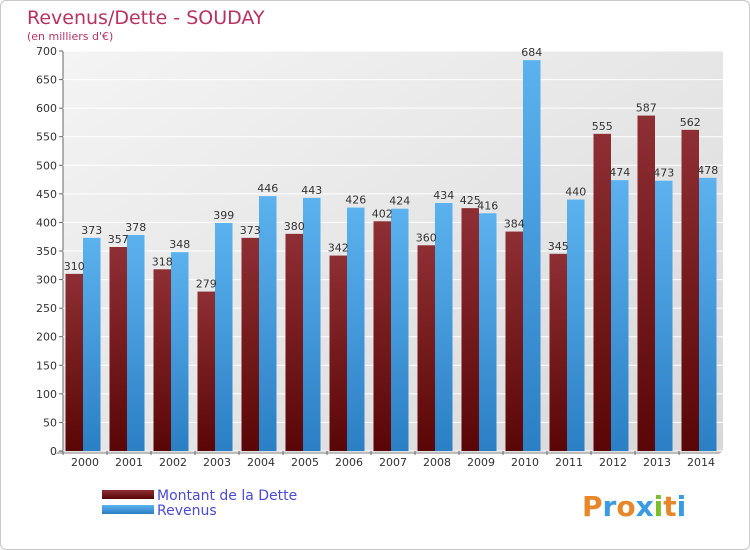  I want to click on y-tick-label: 550, so click(46, 137).